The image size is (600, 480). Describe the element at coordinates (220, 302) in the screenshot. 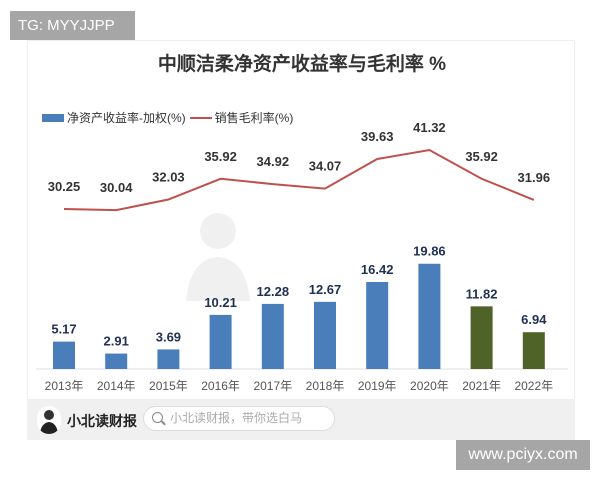

I see `bar-value-label: 10.21` at that location.